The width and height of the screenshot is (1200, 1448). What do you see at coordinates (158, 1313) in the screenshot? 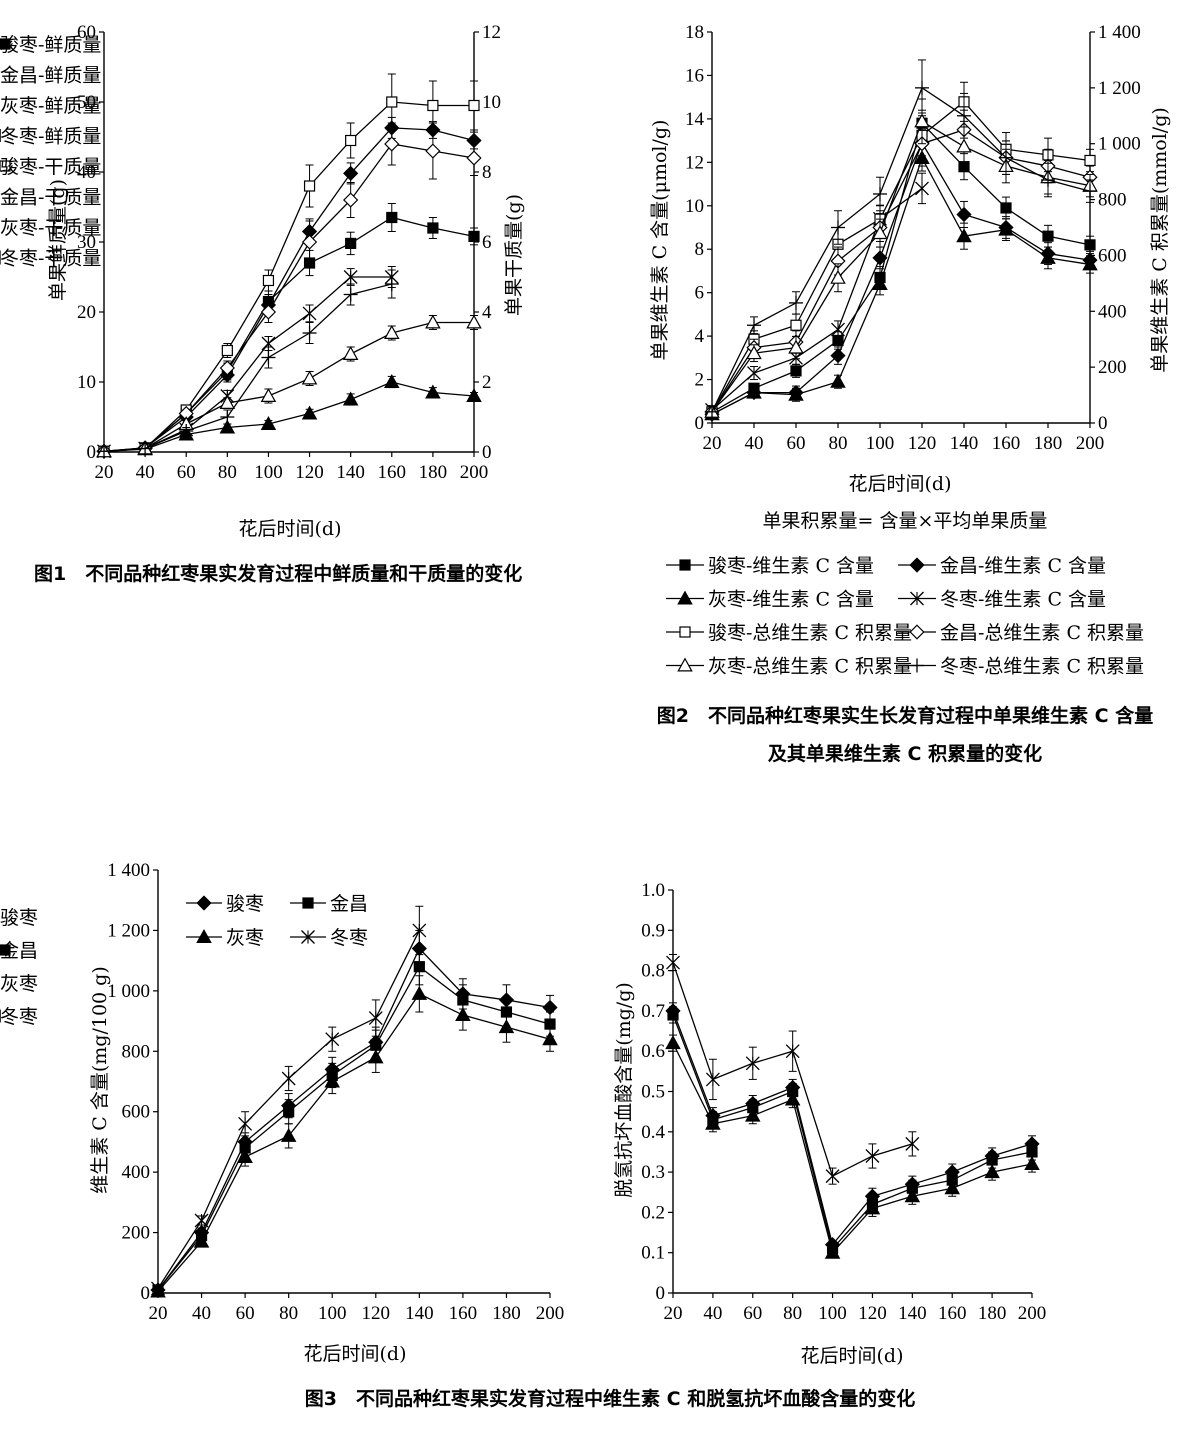
I see `fig3a-x-tick-label: 20` at bounding box center [158, 1313].